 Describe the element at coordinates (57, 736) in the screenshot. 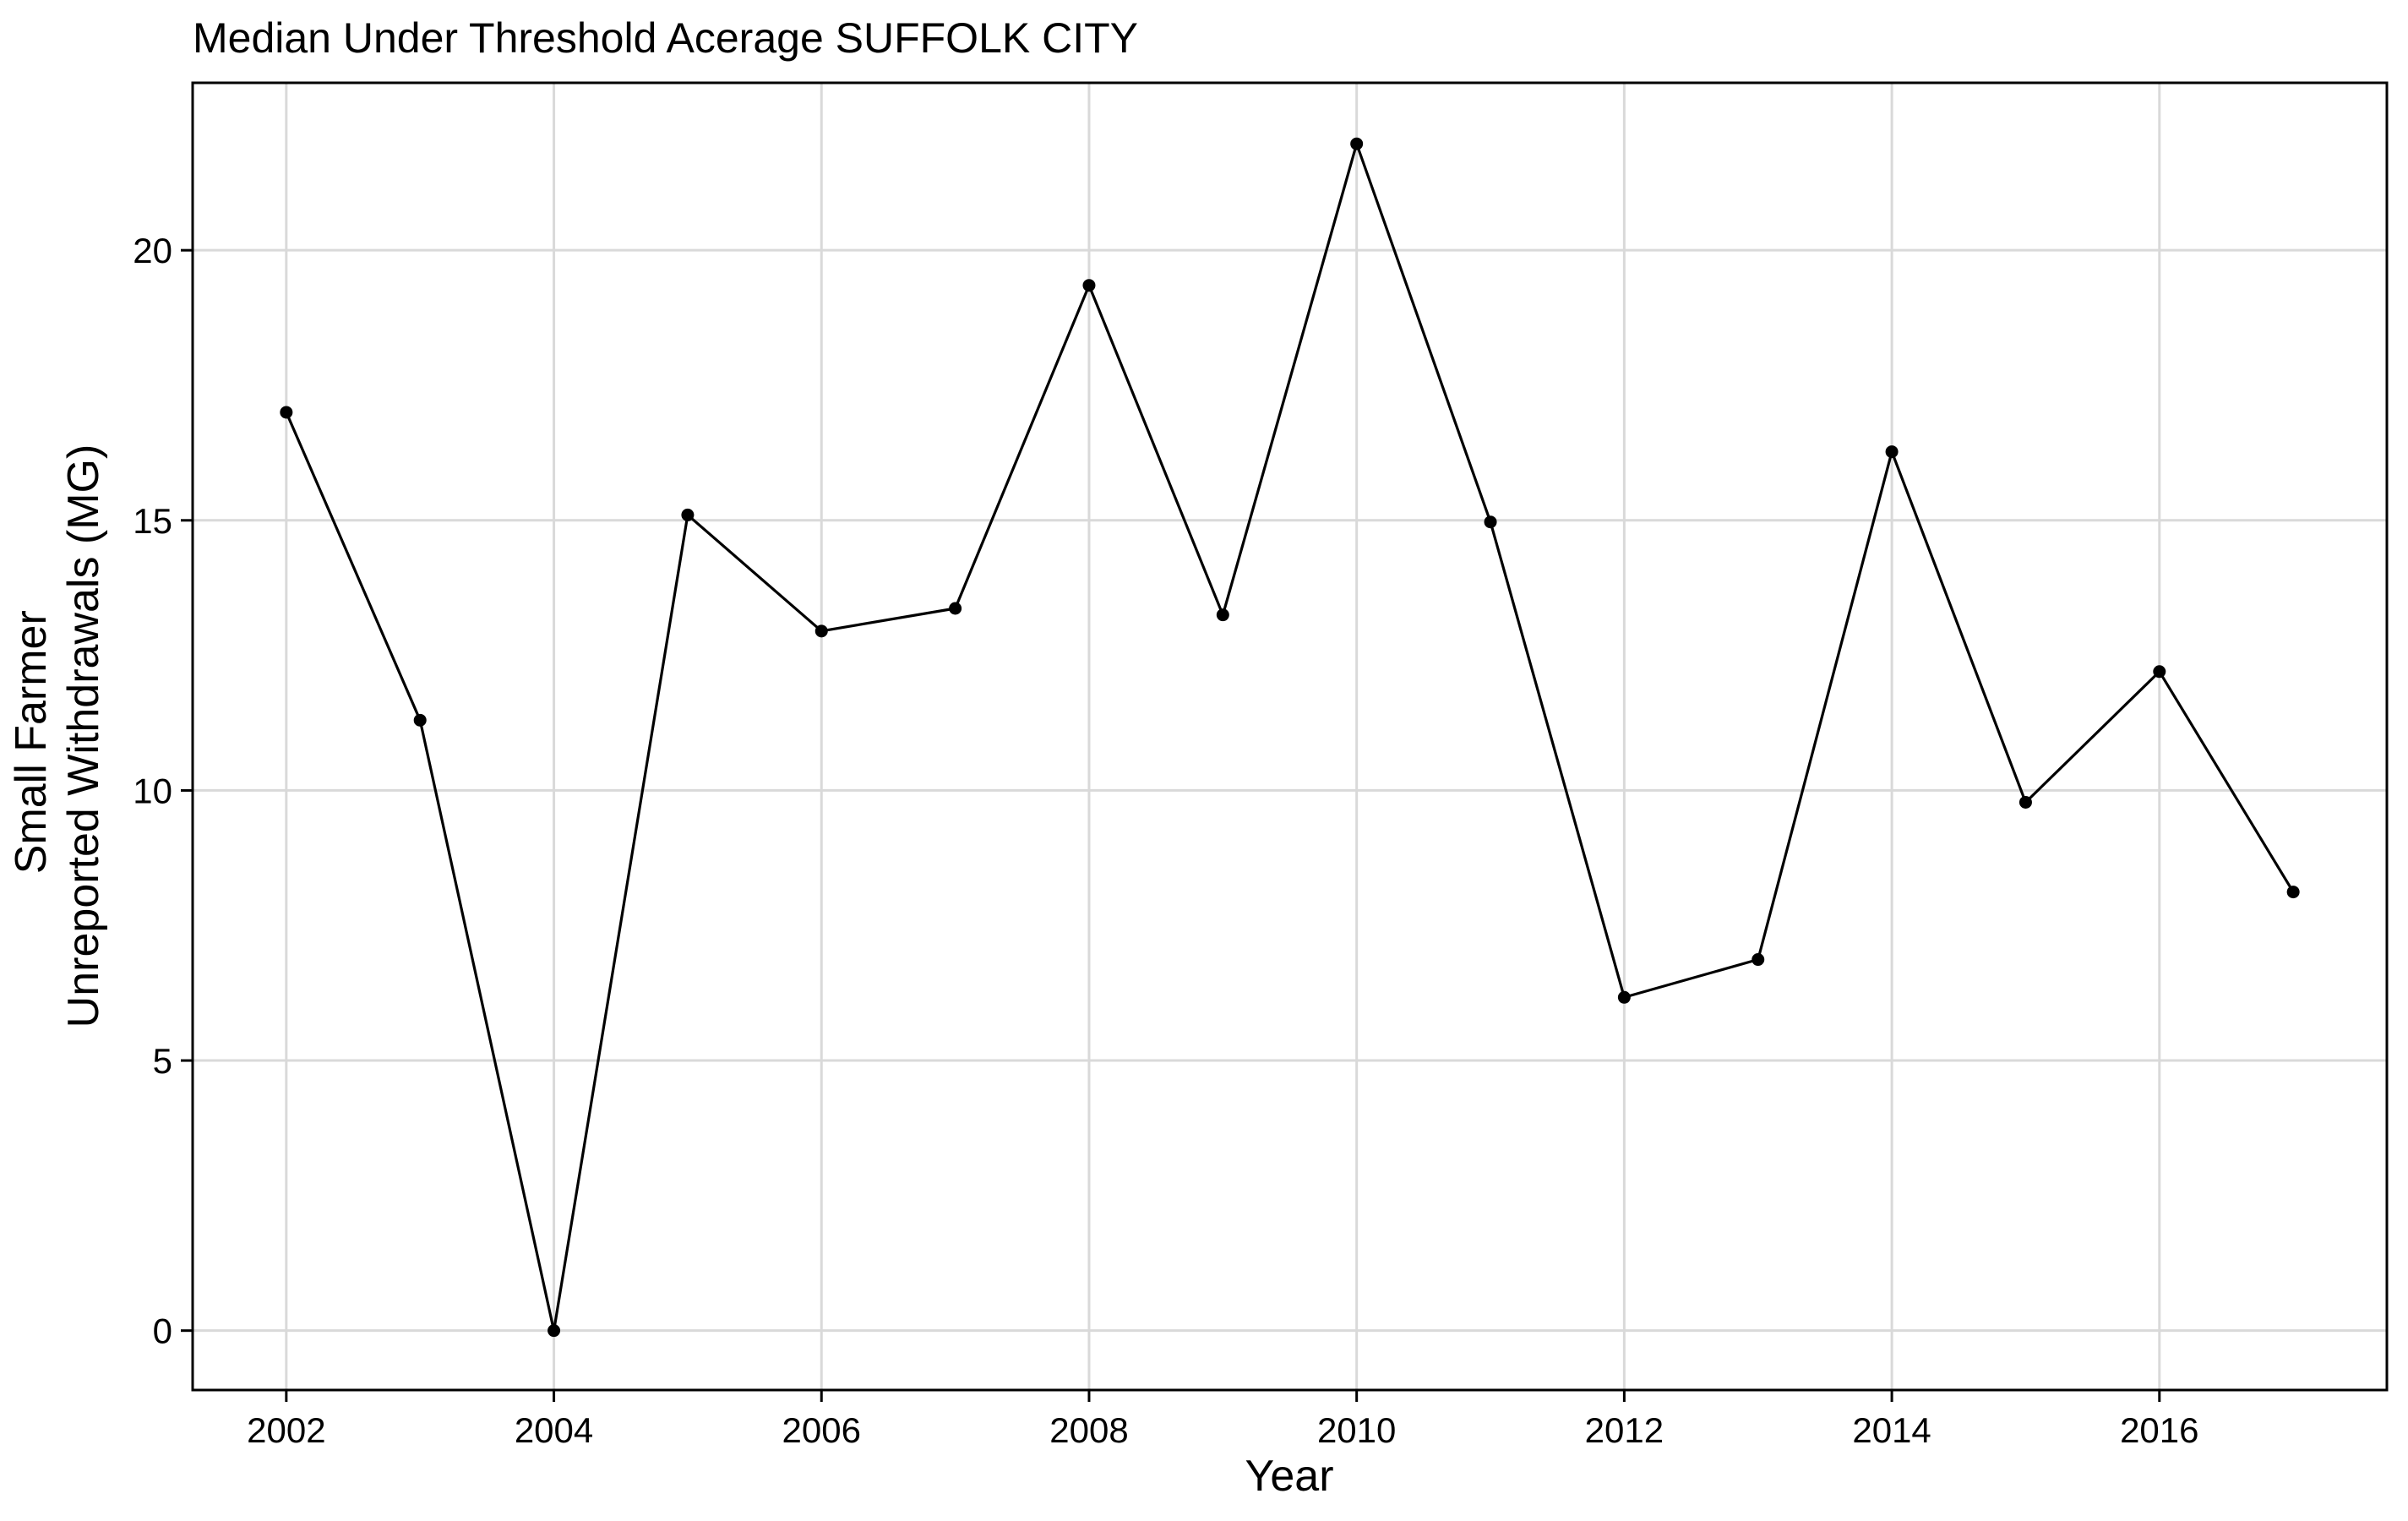

I see `y-axis-title: Small Farmer Unreported Withdrawals (MG)` at that location.